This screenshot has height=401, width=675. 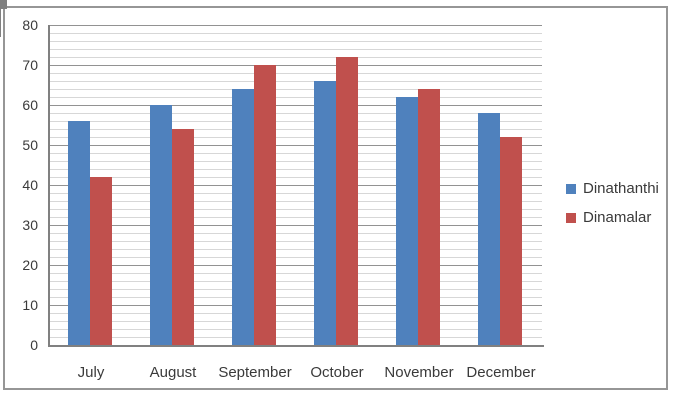 I want to click on legend-item-dinathanthi: Dinathanthi, so click(x=612, y=188).